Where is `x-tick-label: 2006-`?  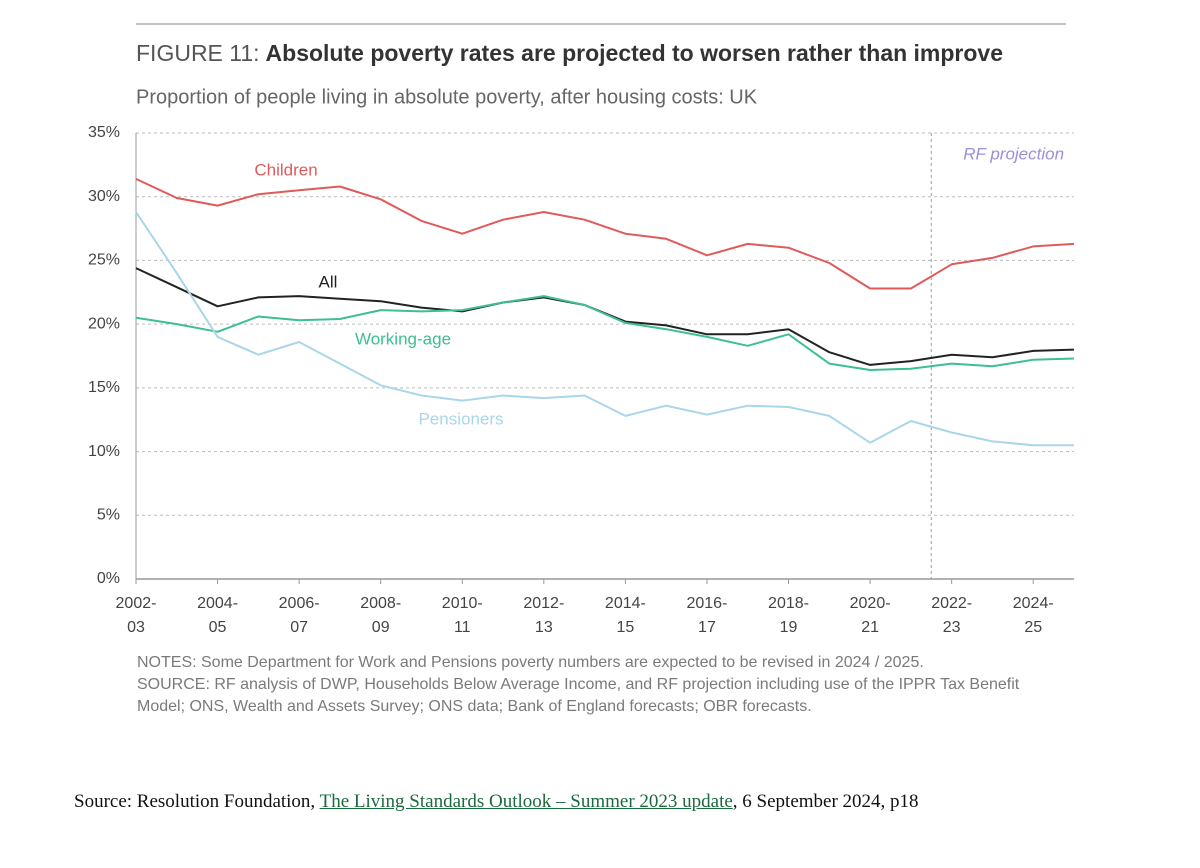
x-tick-label: 2006- is located at coordinates (299, 603).